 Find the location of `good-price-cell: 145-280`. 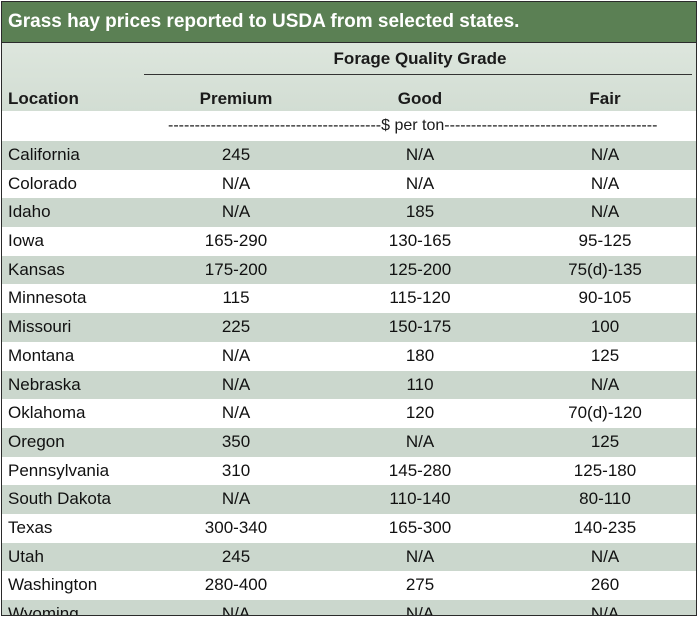

good-price-cell: 145-280 is located at coordinates (420, 470).